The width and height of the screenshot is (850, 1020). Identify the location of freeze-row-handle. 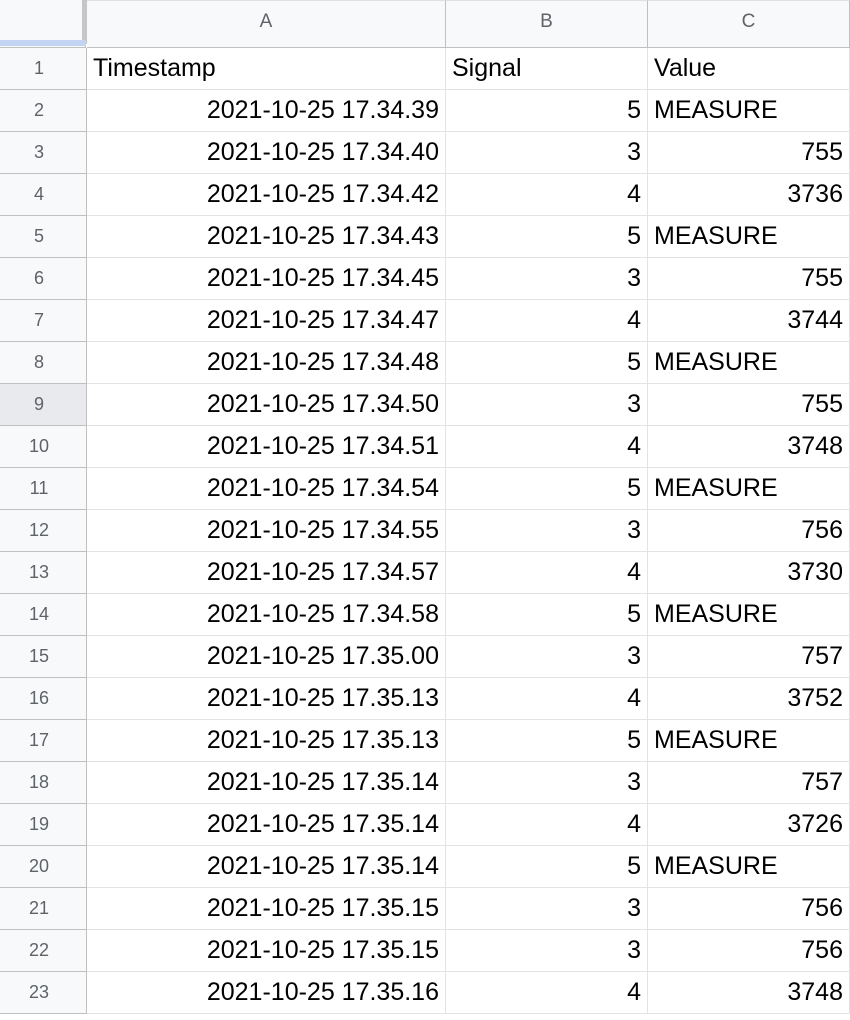
(43, 43).